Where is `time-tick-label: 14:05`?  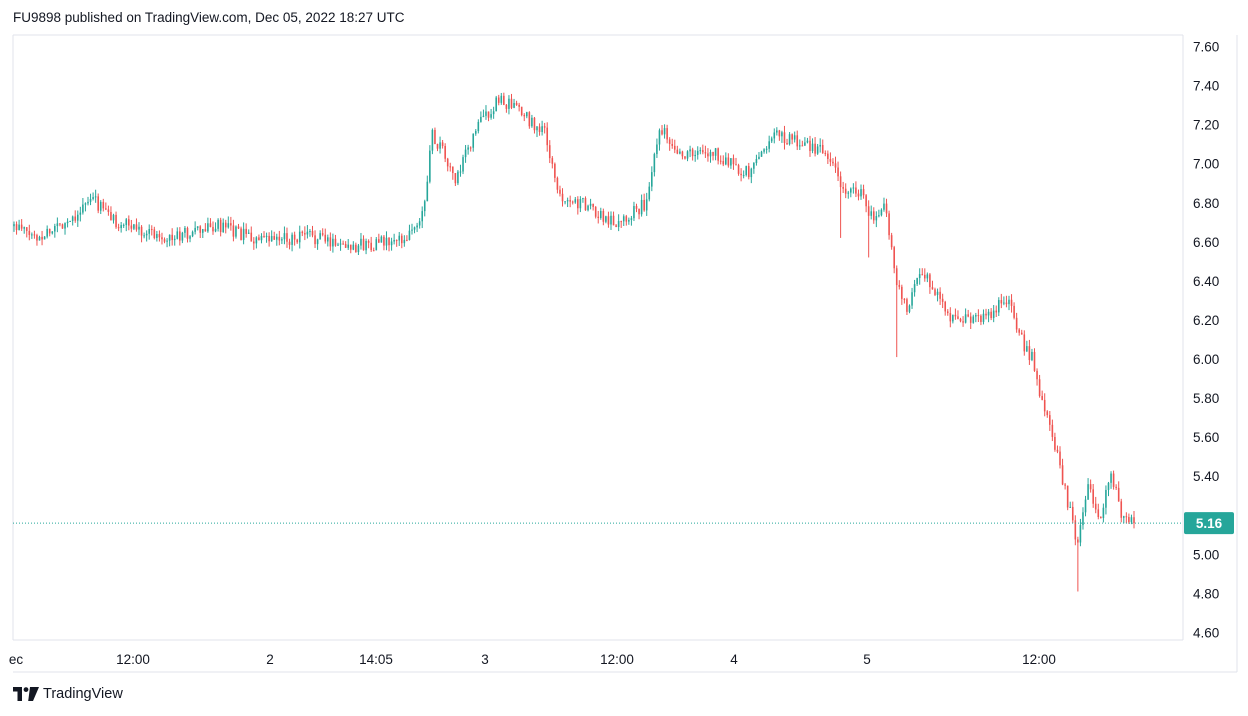
time-tick-label: 14:05 is located at coordinates (376, 659).